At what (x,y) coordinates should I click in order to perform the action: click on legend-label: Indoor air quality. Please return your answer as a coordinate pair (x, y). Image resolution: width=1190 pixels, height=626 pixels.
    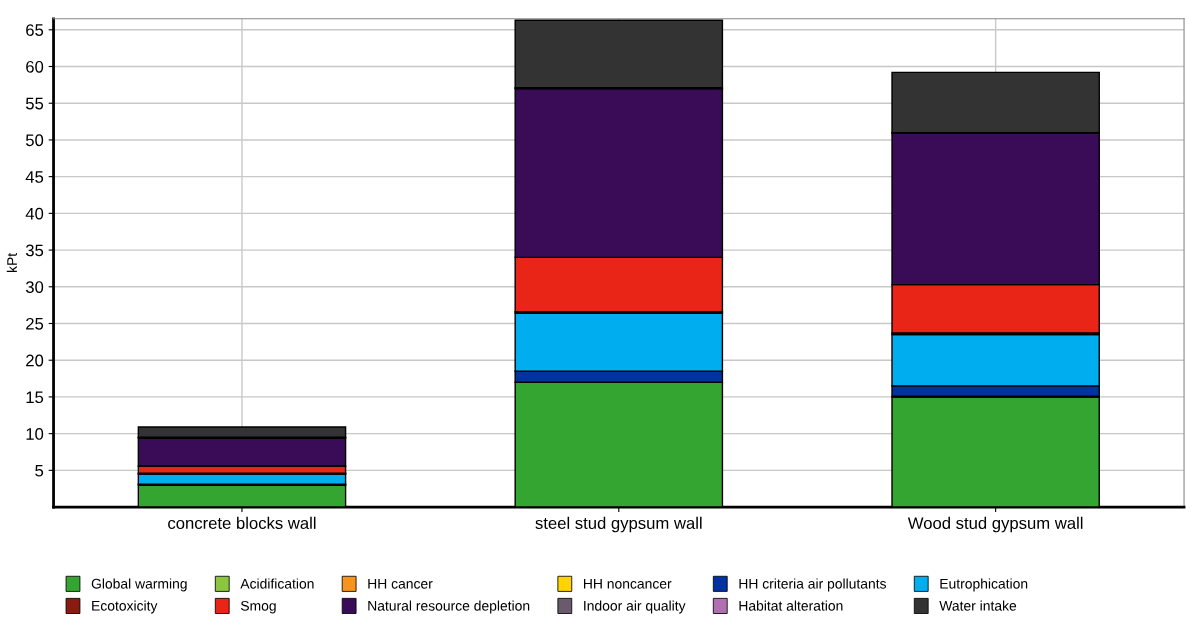
    Looking at the image, I should click on (635, 607).